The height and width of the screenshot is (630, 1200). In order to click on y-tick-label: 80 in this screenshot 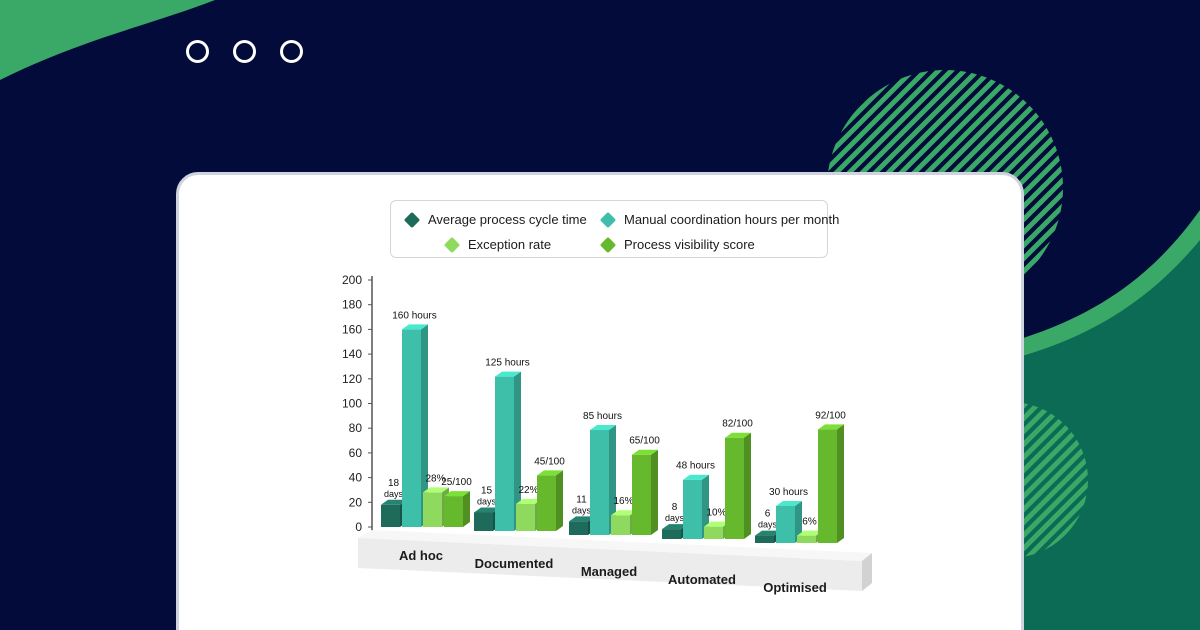, I will do `click(356, 428)`.